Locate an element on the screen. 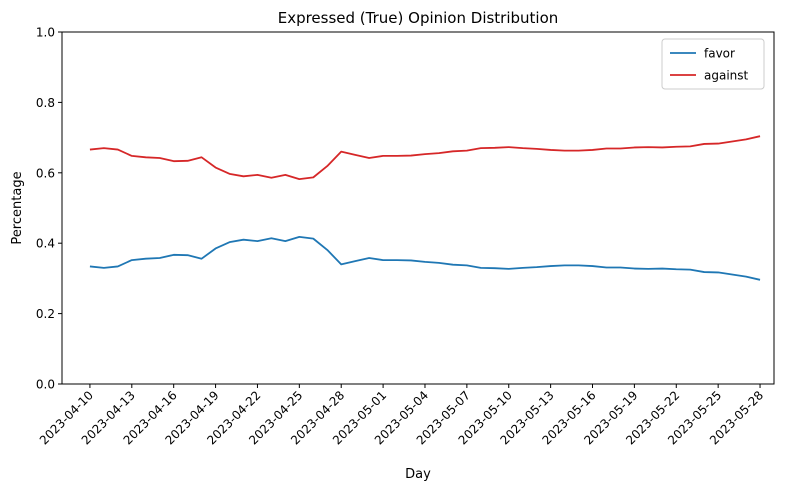  chart-title: Expressed (True) Opinion Distribution is located at coordinates (418, 18).